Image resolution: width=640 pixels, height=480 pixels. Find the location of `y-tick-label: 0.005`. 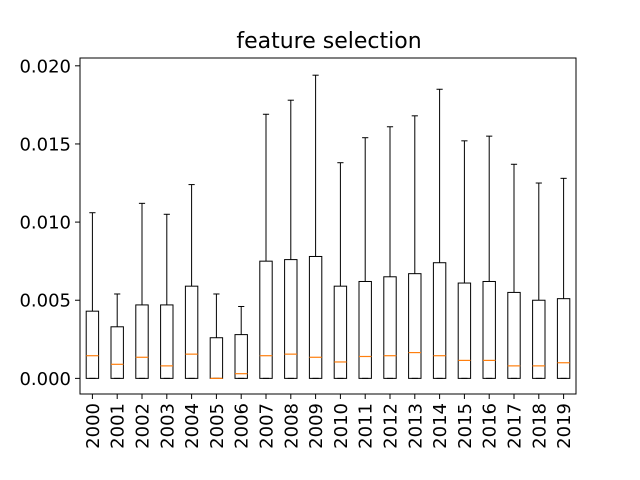

y-tick-label: 0.005 is located at coordinates (45, 301).